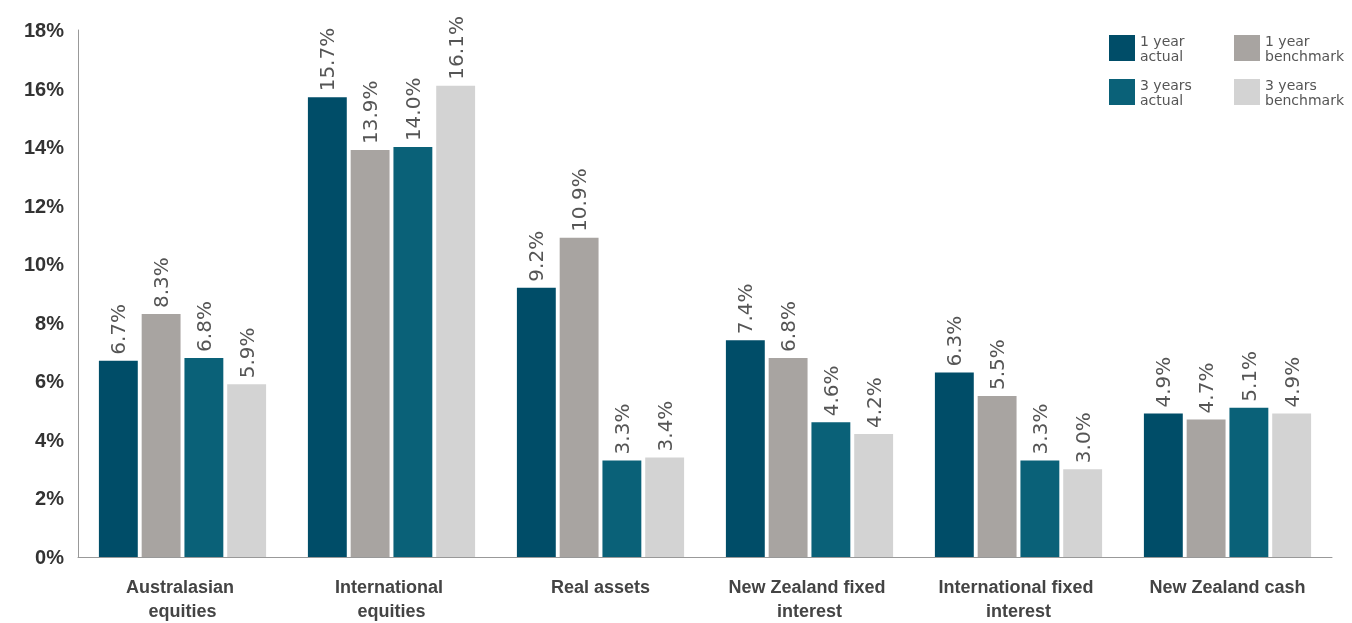 Image resolution: width=1352 pixels, height=623 pixels. Describe the element at coordinates (50, 381) in the screenshot. I see `y-tick-label: 6%` at that location.